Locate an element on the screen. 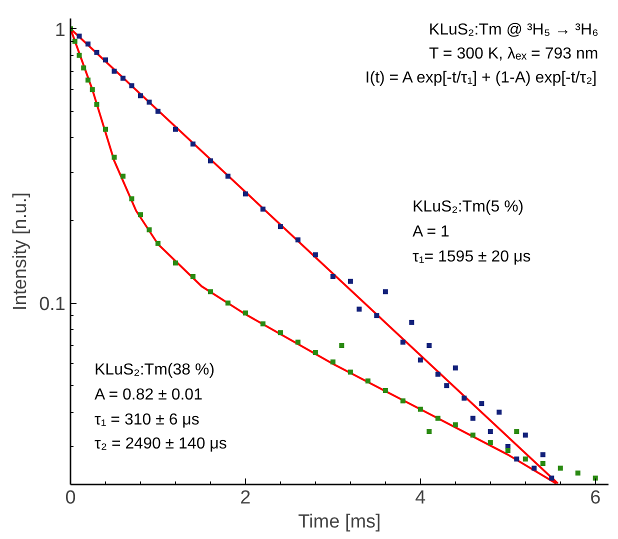 This screenshot has width=618, height=539. annotation: T = 300 K, λₑₓ = 793 nm is located at coordinates (513, 54).